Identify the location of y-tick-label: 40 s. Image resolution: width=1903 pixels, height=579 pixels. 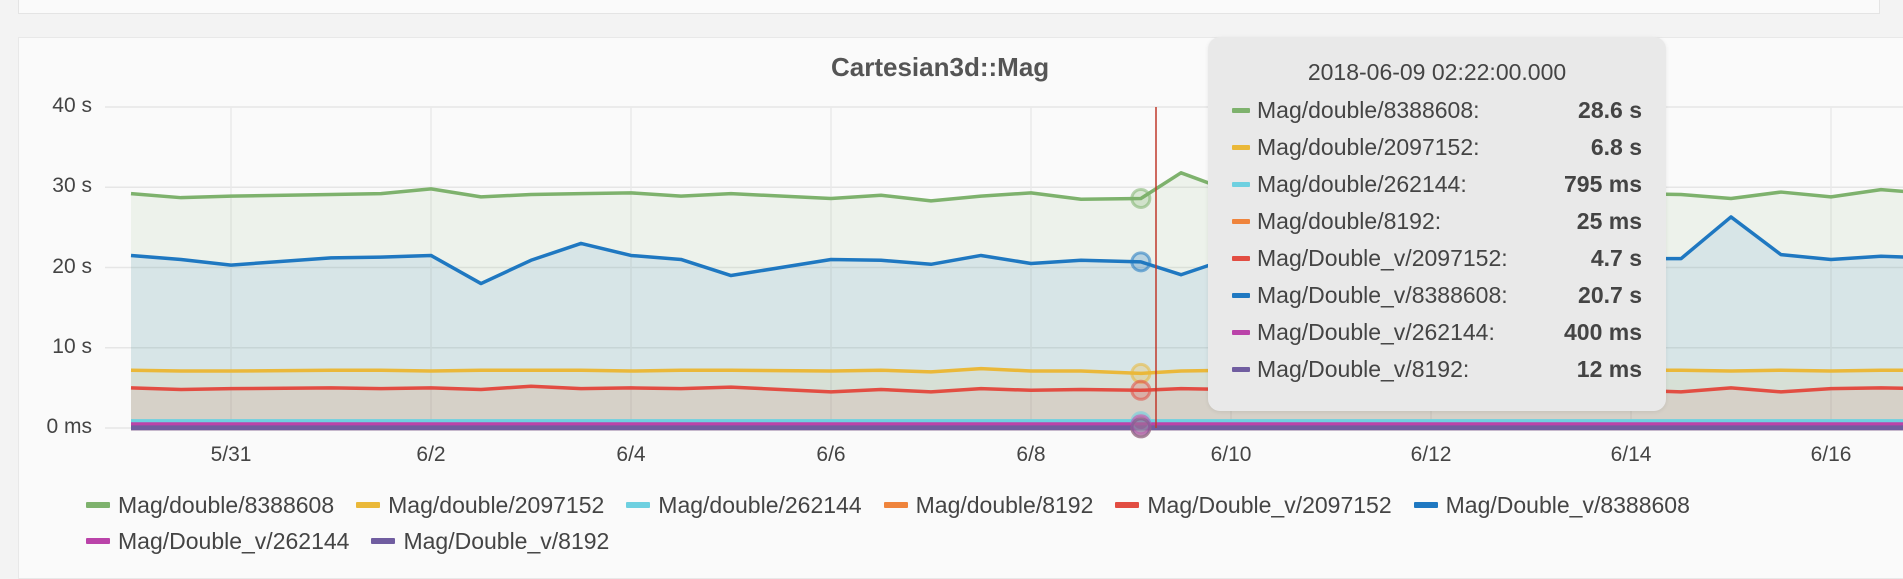
(46, 106).